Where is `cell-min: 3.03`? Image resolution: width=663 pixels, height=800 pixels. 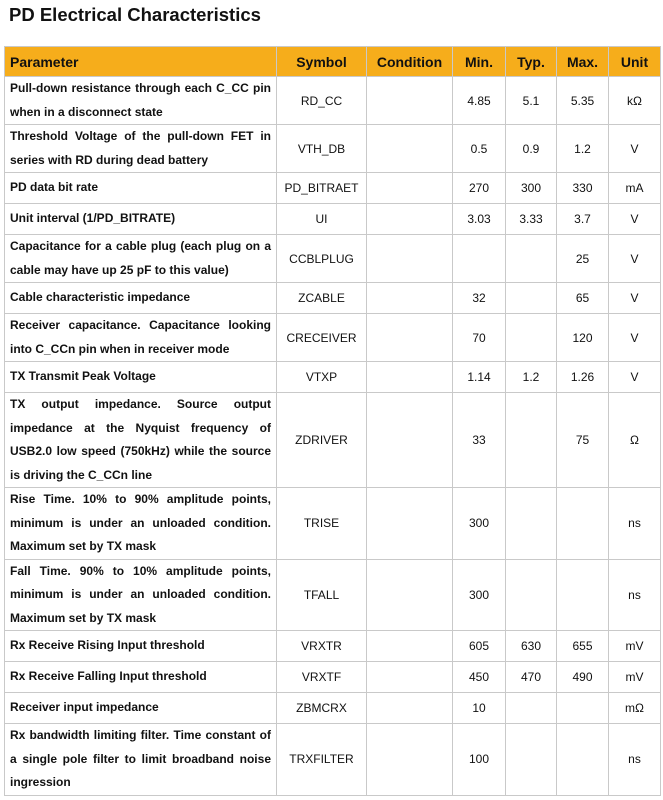 cell-min: 3.03 is located at coordinates (479, 219).